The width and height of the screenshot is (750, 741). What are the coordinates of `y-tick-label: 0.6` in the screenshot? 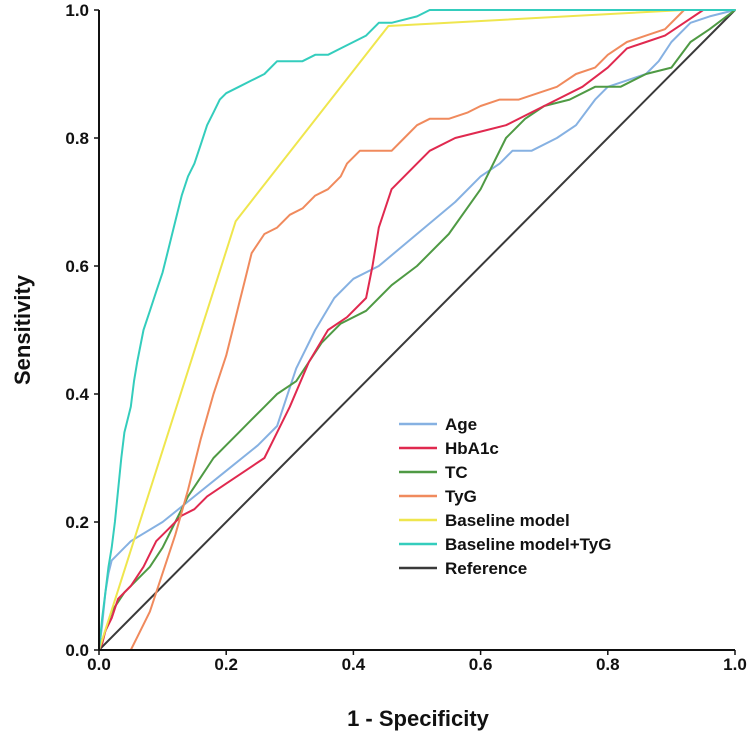 It's located at (77, 266).